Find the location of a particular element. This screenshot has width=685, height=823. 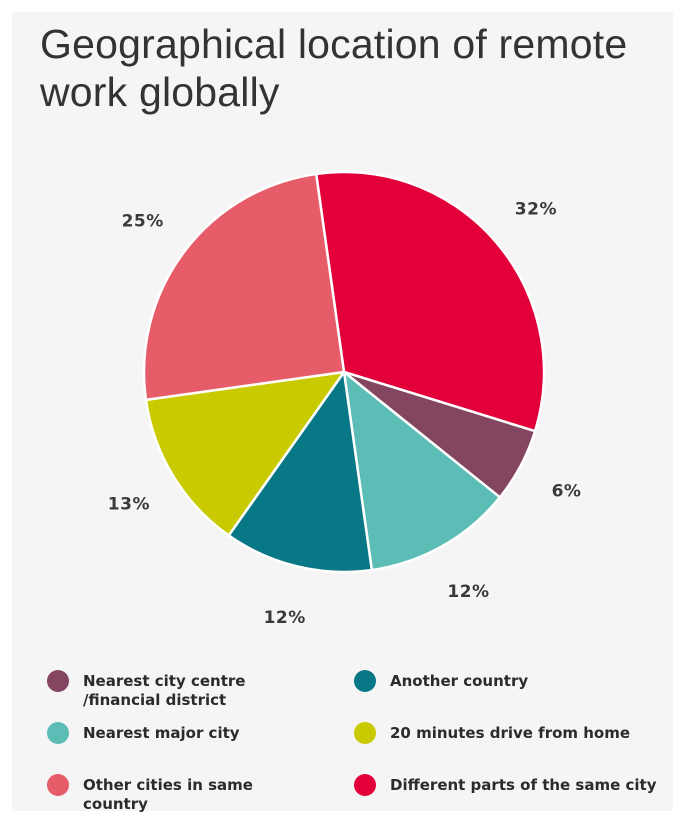

pie-label-20-minutes-drive-from-home: 13% is located at coordinates (129, 504).